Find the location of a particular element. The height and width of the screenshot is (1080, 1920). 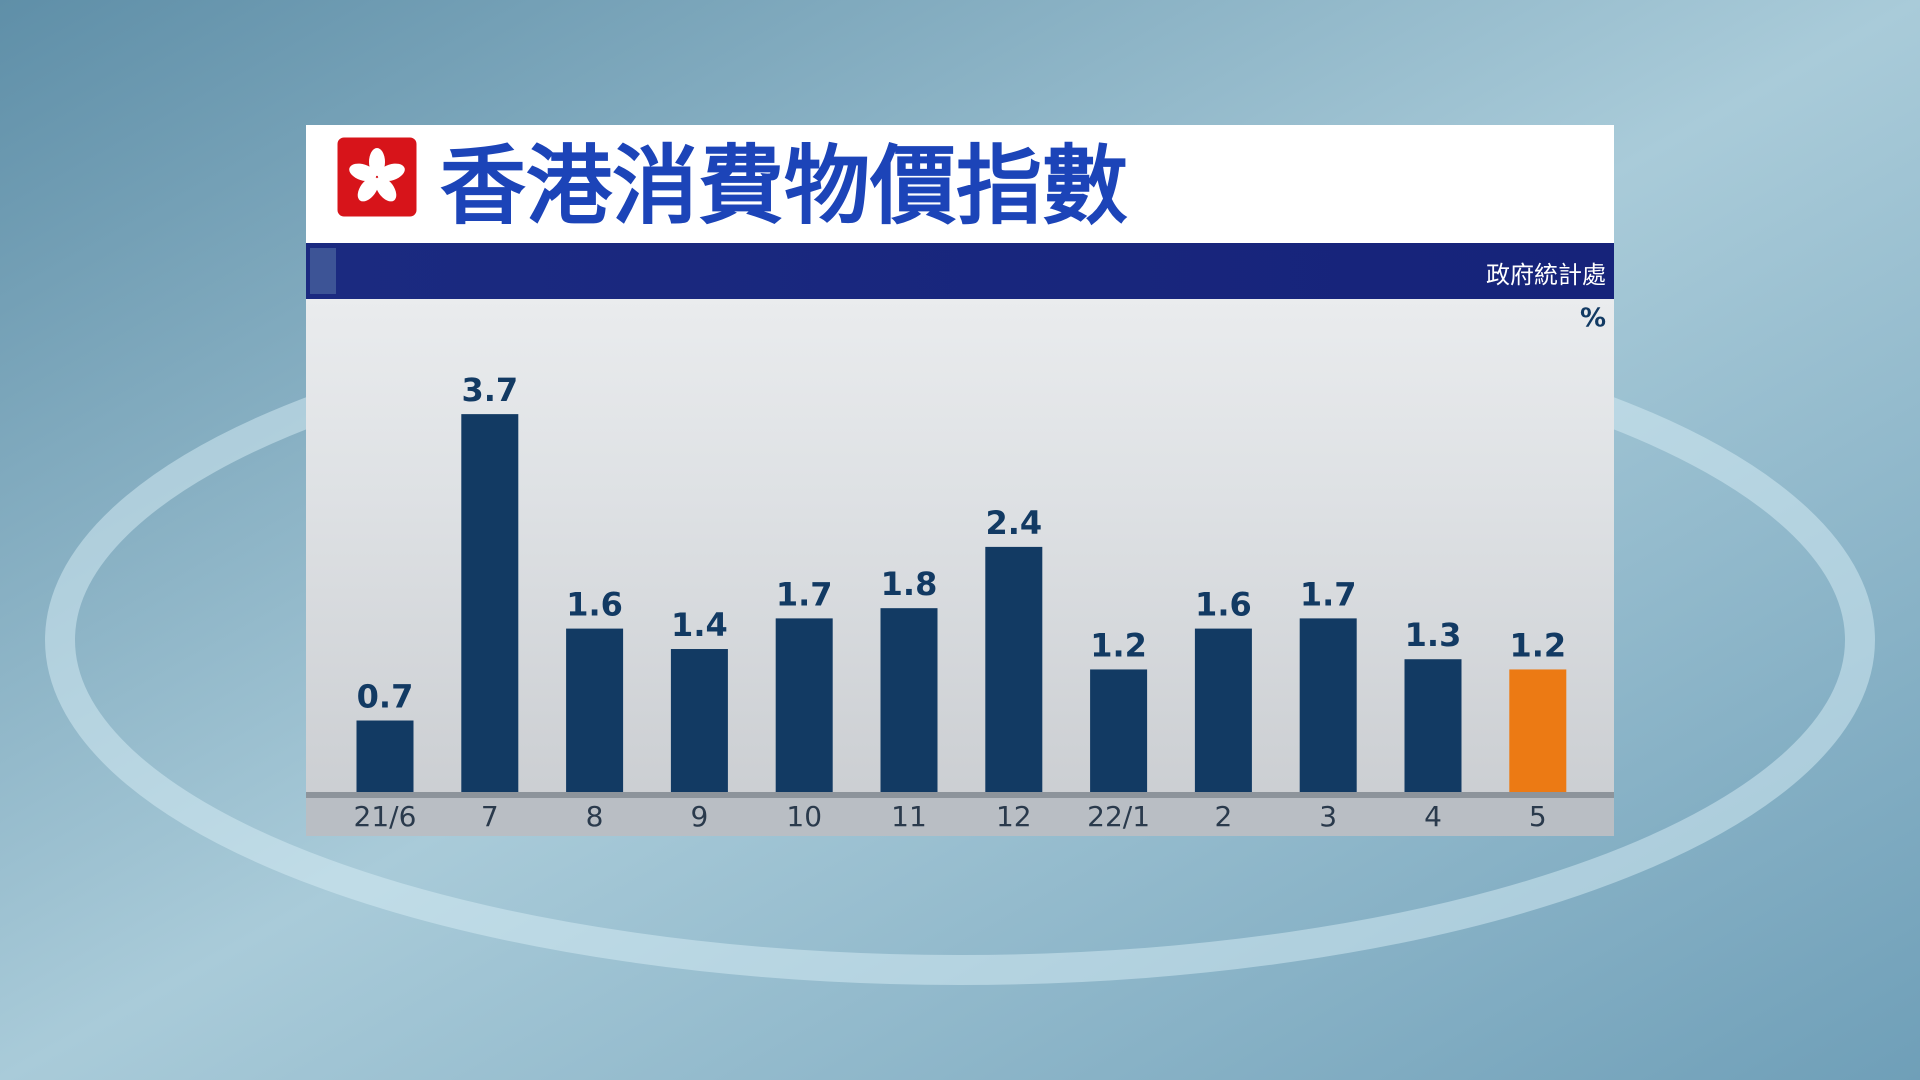

band-accent is located at coordinates (323, 271).